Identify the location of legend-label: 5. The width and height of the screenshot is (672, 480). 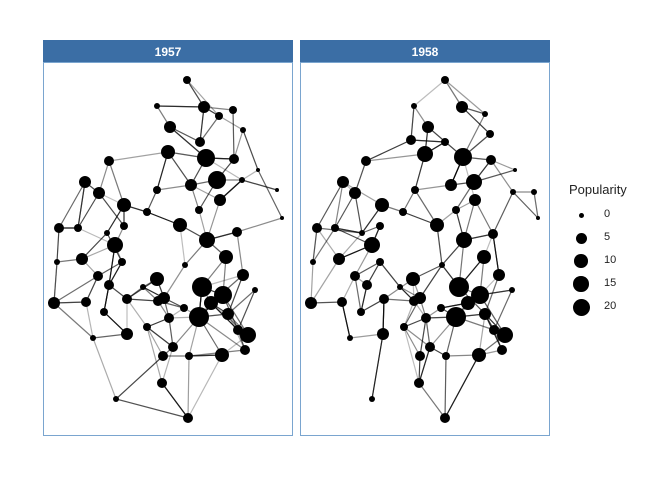
(607, 237).